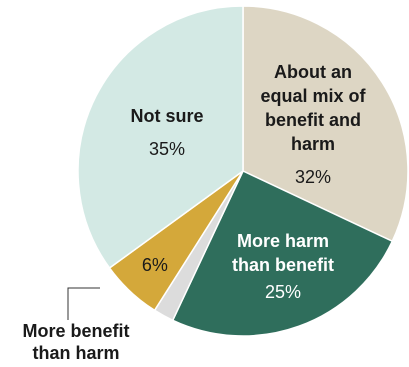 The width and height of the screenshot is (409, 367). Describe the element at coordinates (75, 353) in the screenshot. I see `category-label-more-benefit: than harm` at that location.